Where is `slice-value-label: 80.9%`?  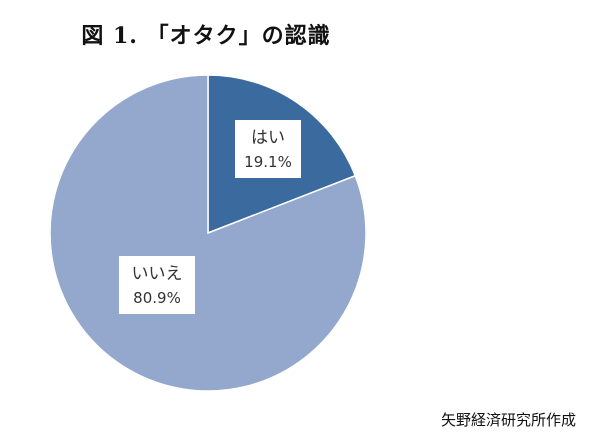
slice-value-label: 80.9% is located at coordinates (157, 298).